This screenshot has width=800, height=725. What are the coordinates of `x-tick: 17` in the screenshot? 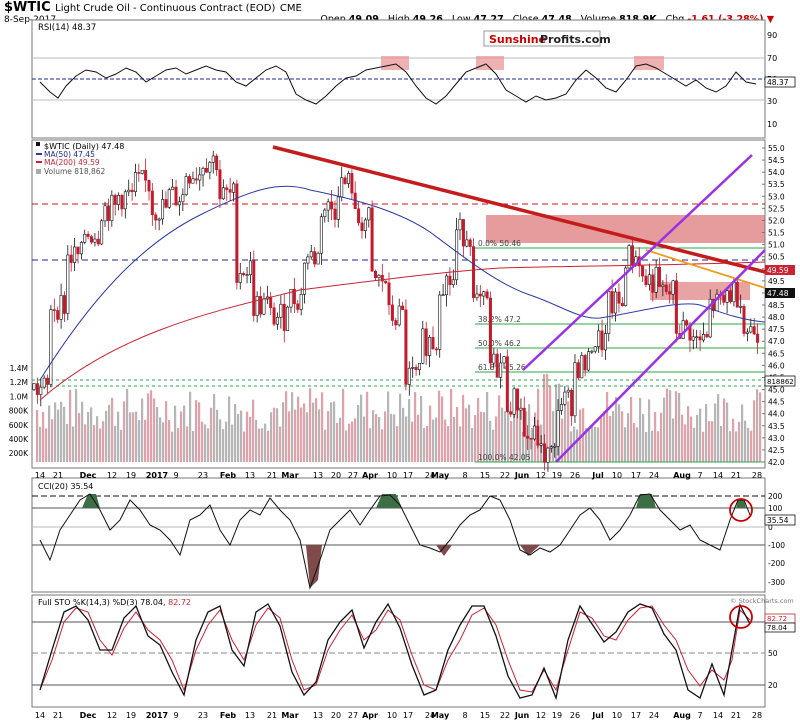 It's located at (636, 715).